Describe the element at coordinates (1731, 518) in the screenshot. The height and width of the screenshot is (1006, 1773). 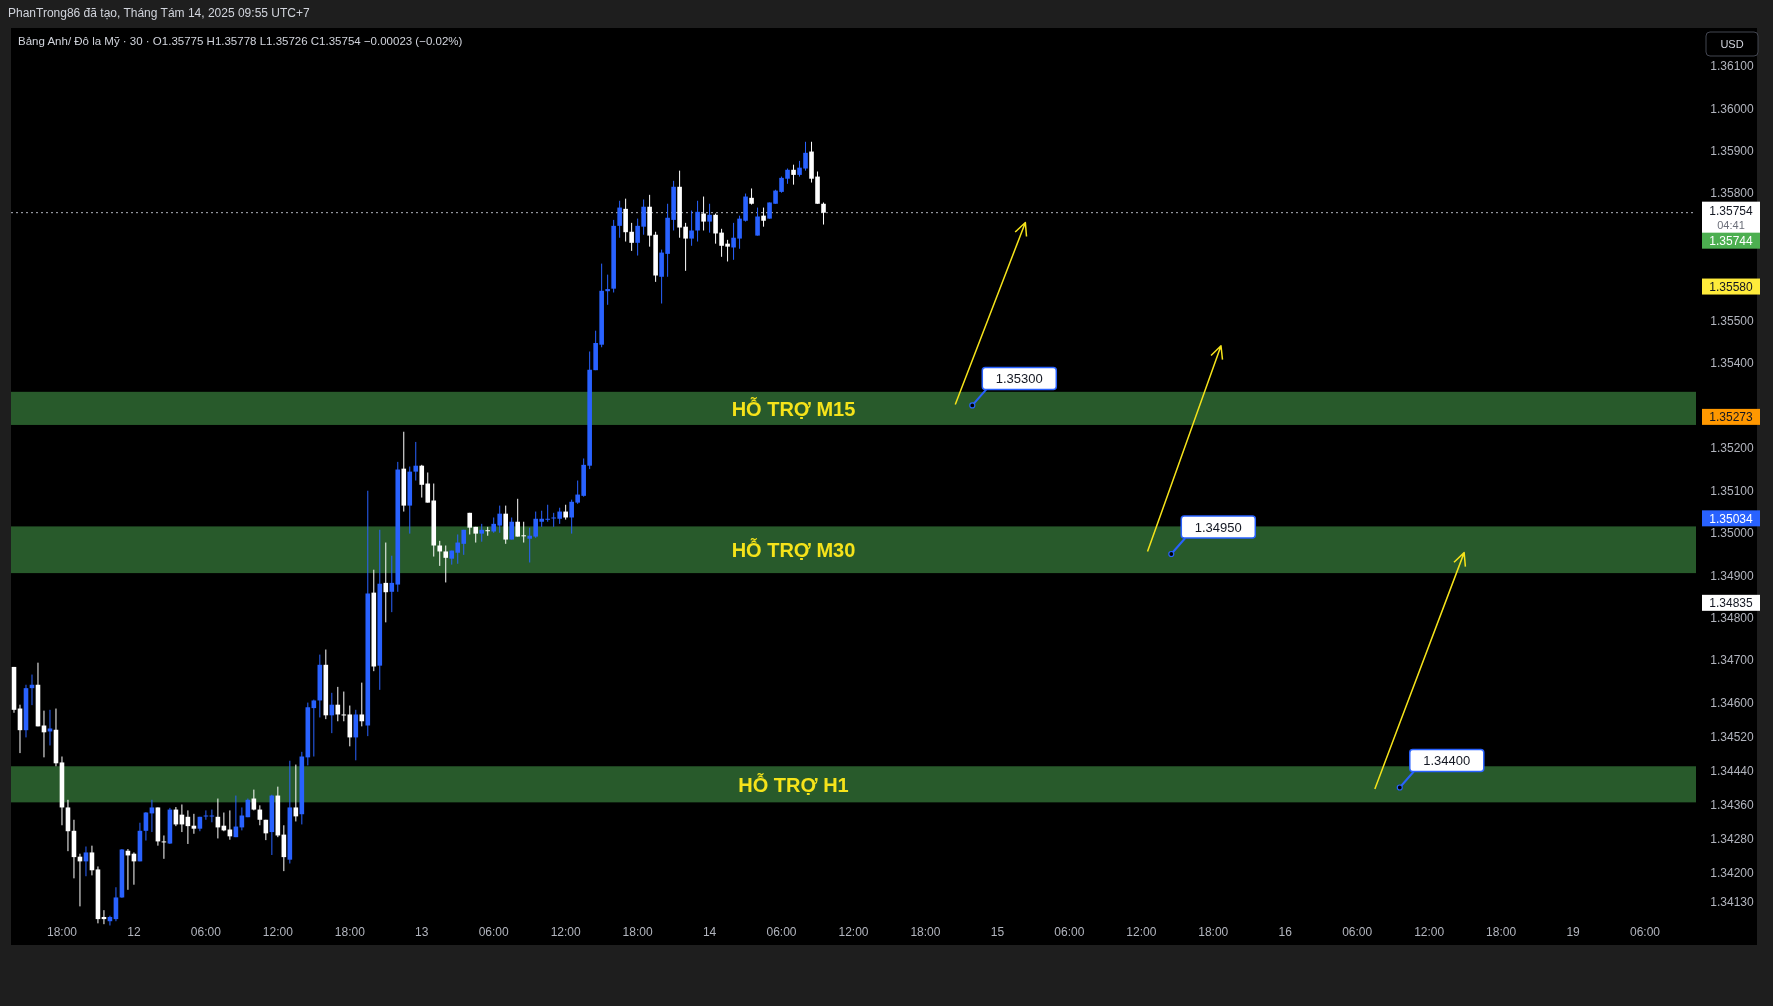
I see `text: 1.35034` at that location.